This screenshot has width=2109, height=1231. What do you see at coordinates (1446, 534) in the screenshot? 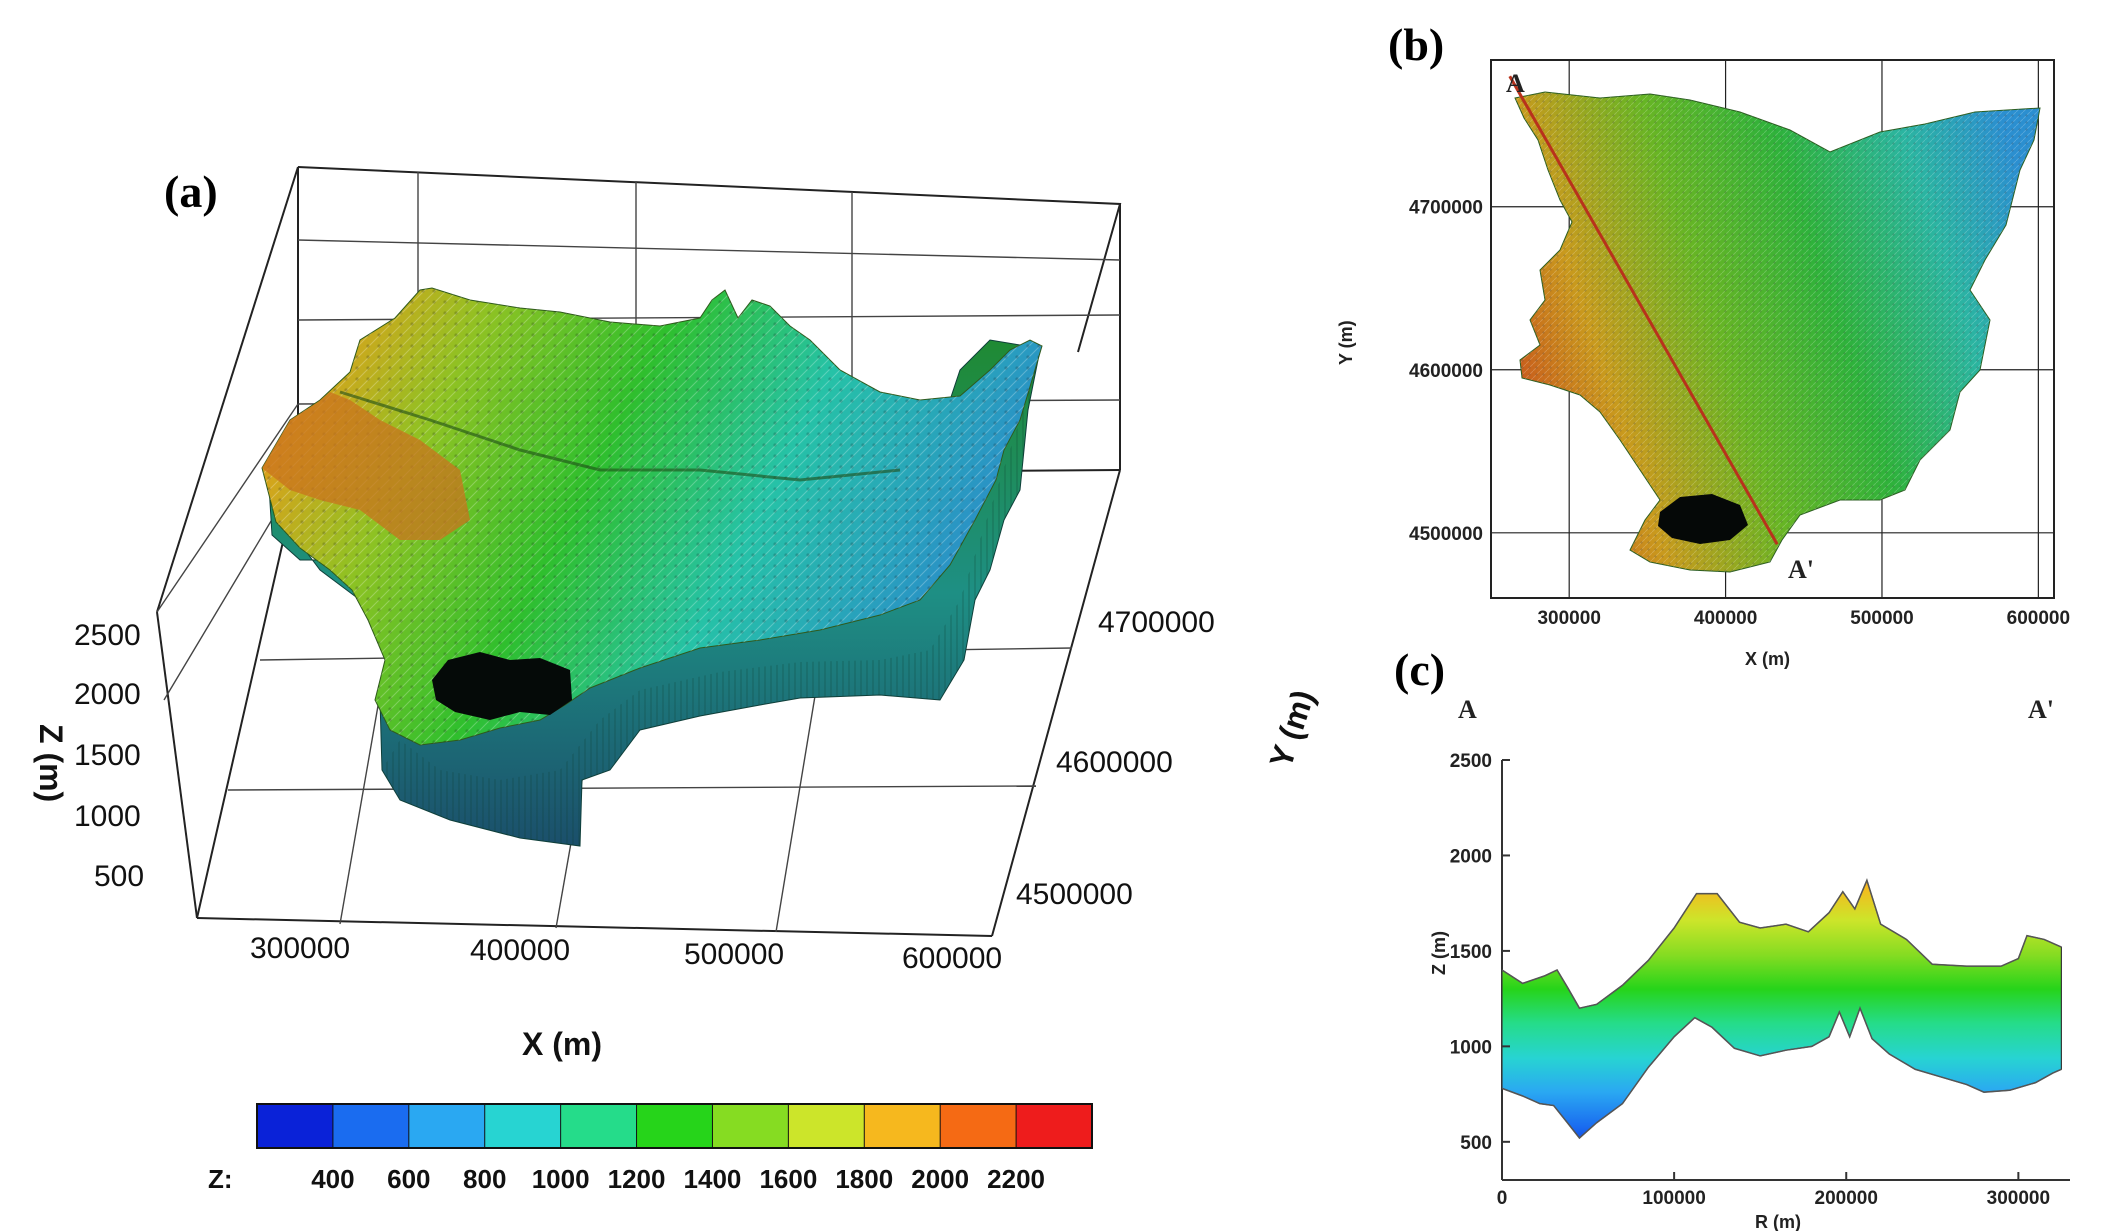
I see `panel-b-y-tick: 4500000` at bounding box center [1446, 534].